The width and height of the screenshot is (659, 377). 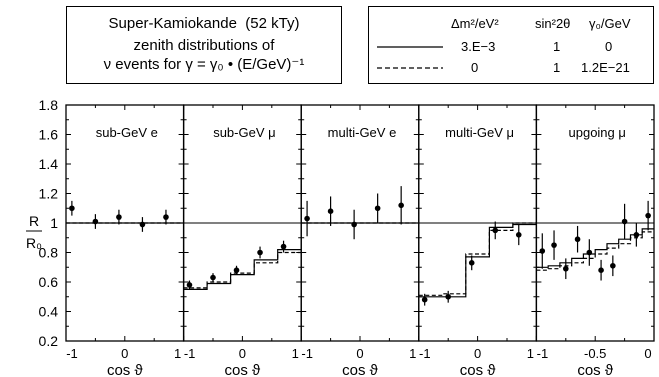 I want to click on panel-4: -1 -0.5 0 cos ϑ upgoing μ, so click(x=595, y=240).